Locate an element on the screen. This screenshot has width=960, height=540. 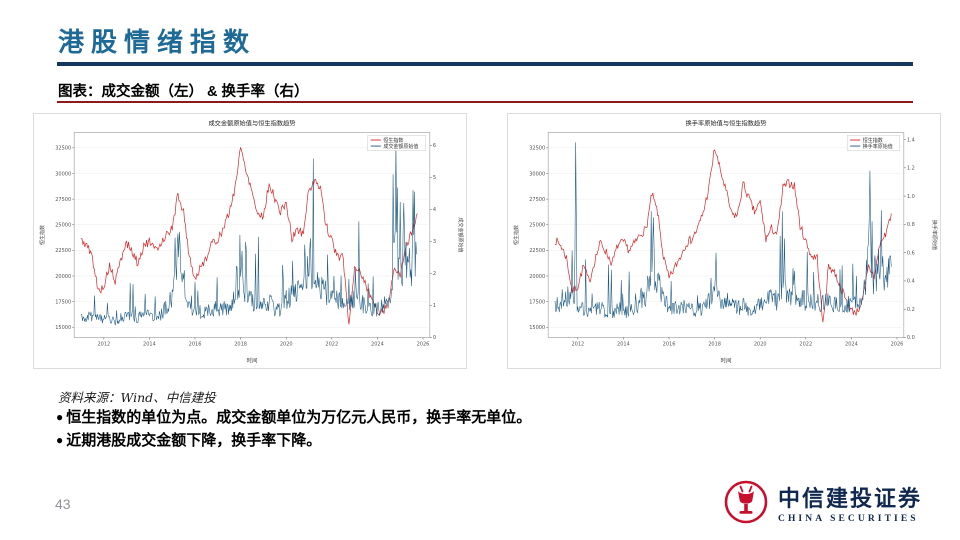
company-logo: 中信建投证券 CHINA SECURITIES is located at coordinates (822, 502).